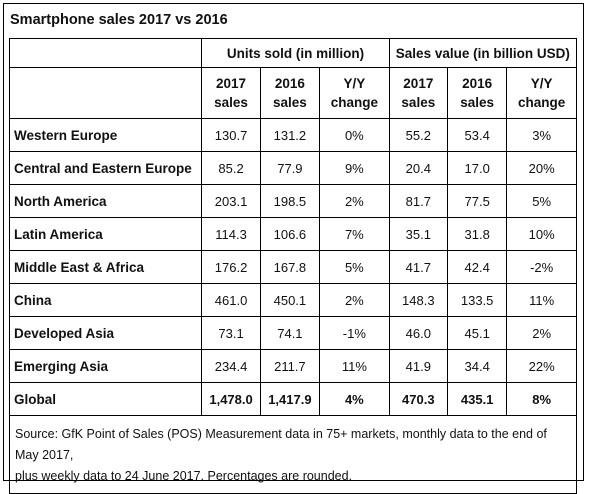 The image size is (590, 494). Describe the element at coordinates (105, 201) in the screenshot. I see `region-cell: North America` at that location.